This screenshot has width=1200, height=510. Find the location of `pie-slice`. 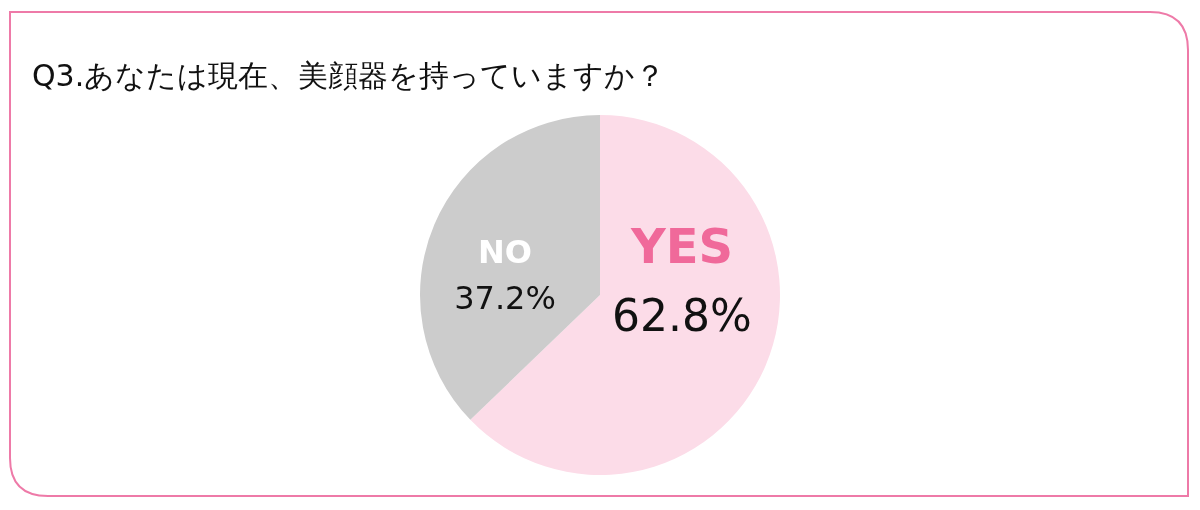

pie-slice is located at coordinates (510, 267).